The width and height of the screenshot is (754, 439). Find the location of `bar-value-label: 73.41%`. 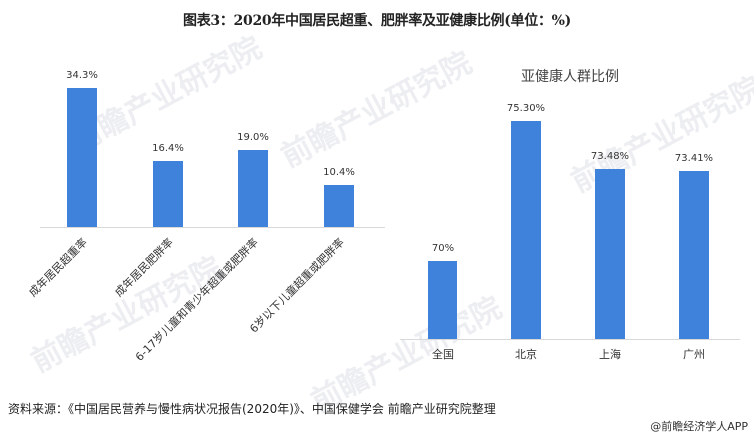

bar-value-label: 73.41% is located at coordinates (694, 158).